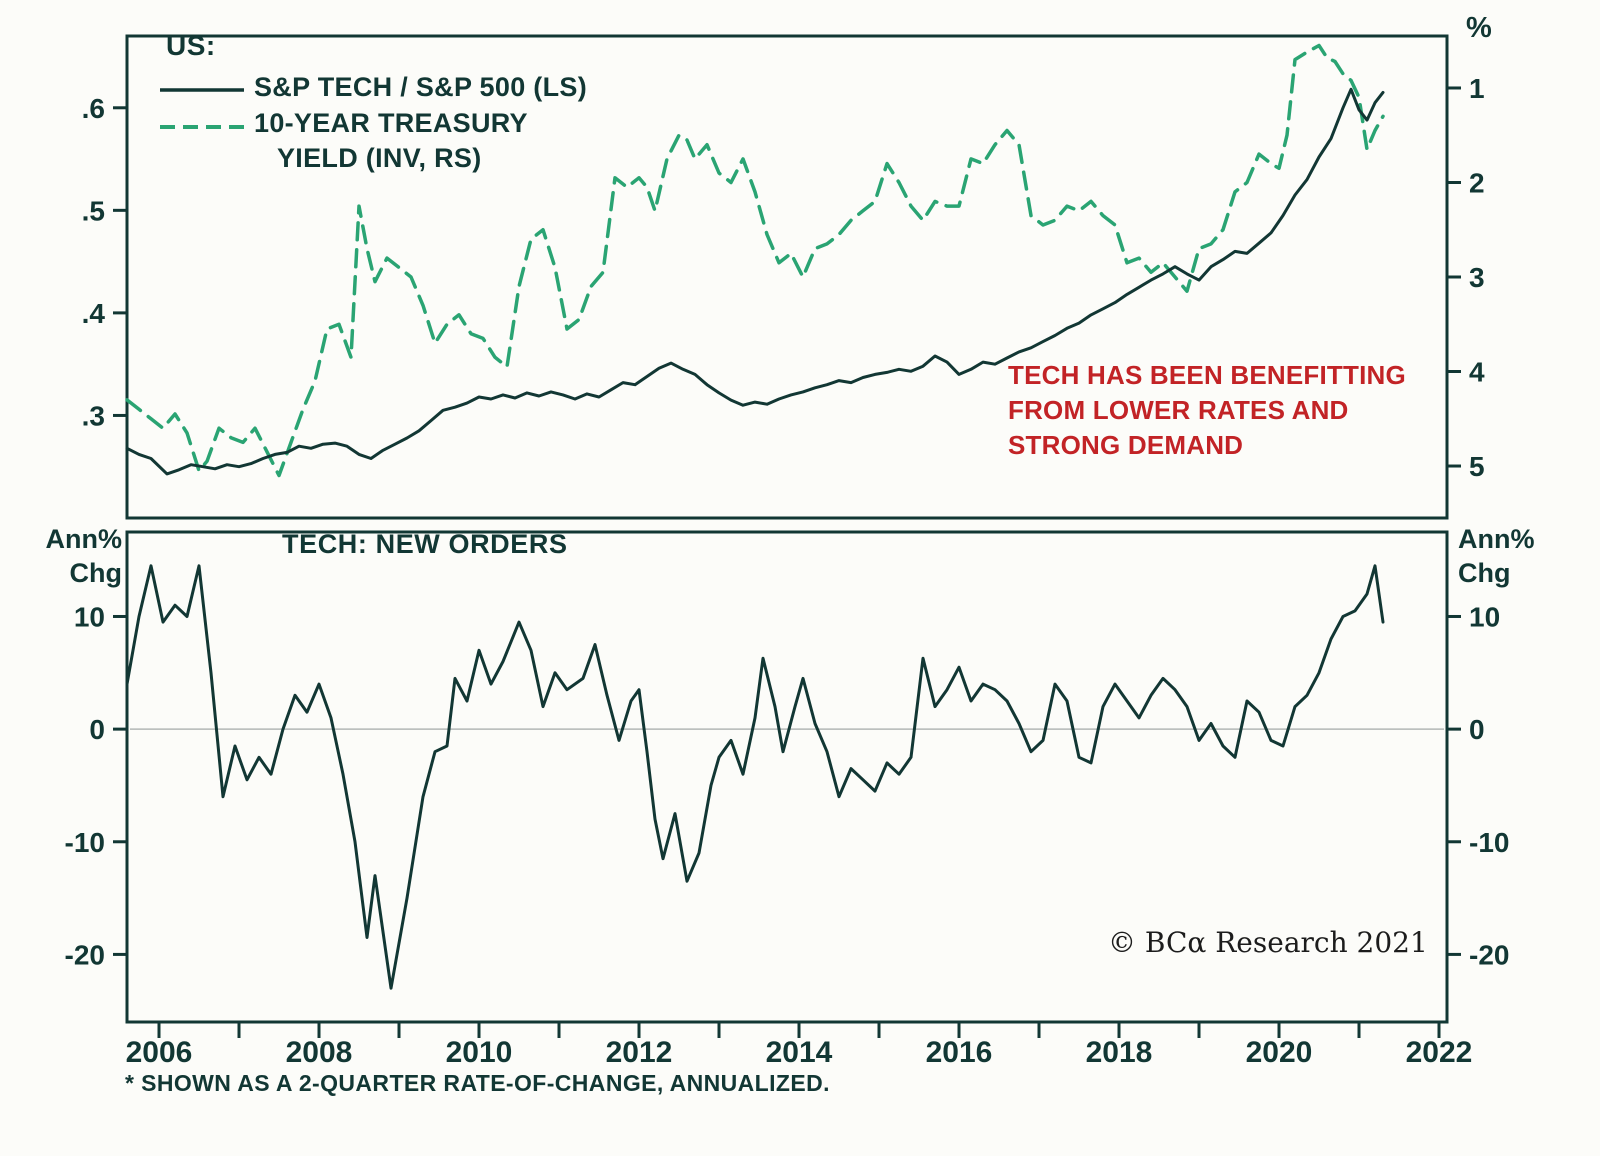 Image resolution: width=1600 pixels, height=1156 pixels. Describe the element at coordinates (93, 108) in the screenshot. I see `top-left-tick-label: .6` at that location.